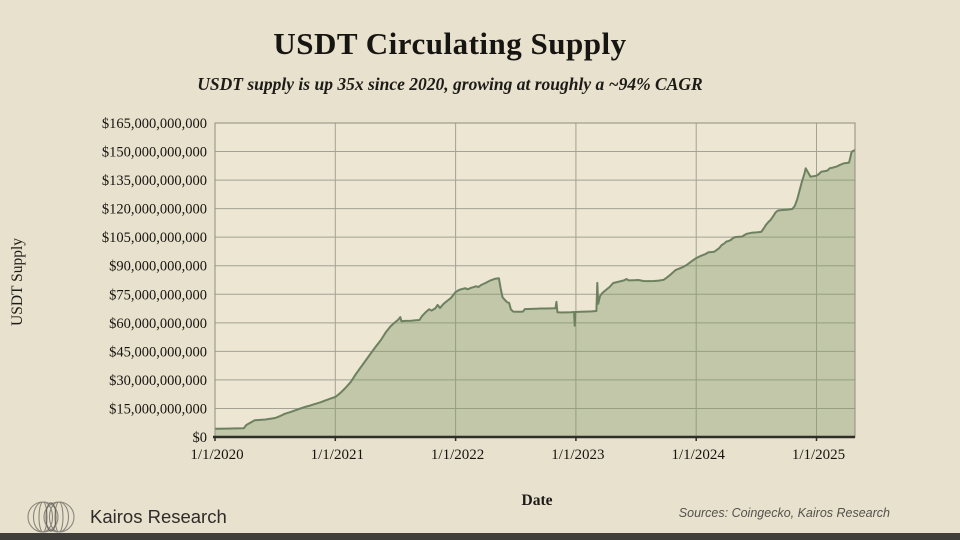 The image size is (960, 540). I want to click on x-tick-label: 1/1/2024, so click(699, 455).